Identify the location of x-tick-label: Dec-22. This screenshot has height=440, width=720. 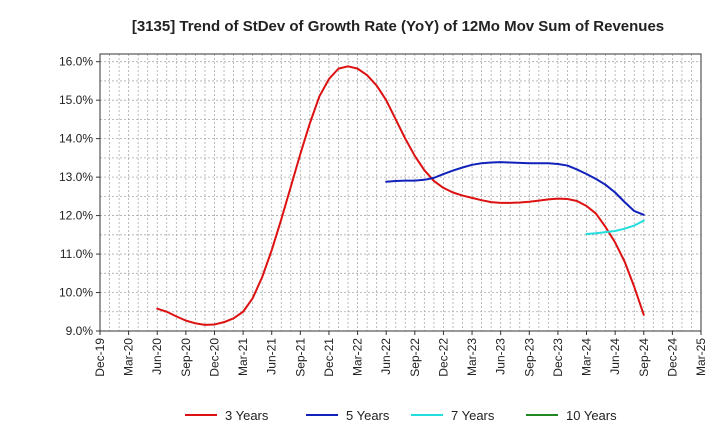
(443, 357).